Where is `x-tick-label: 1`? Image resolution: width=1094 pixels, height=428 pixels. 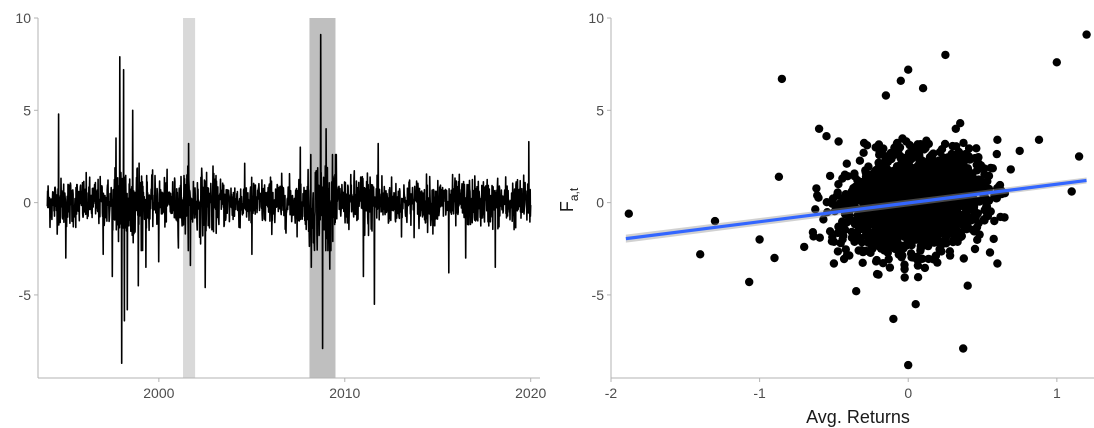
x-tick-label: 1 is located at coordinates (1057, 393).